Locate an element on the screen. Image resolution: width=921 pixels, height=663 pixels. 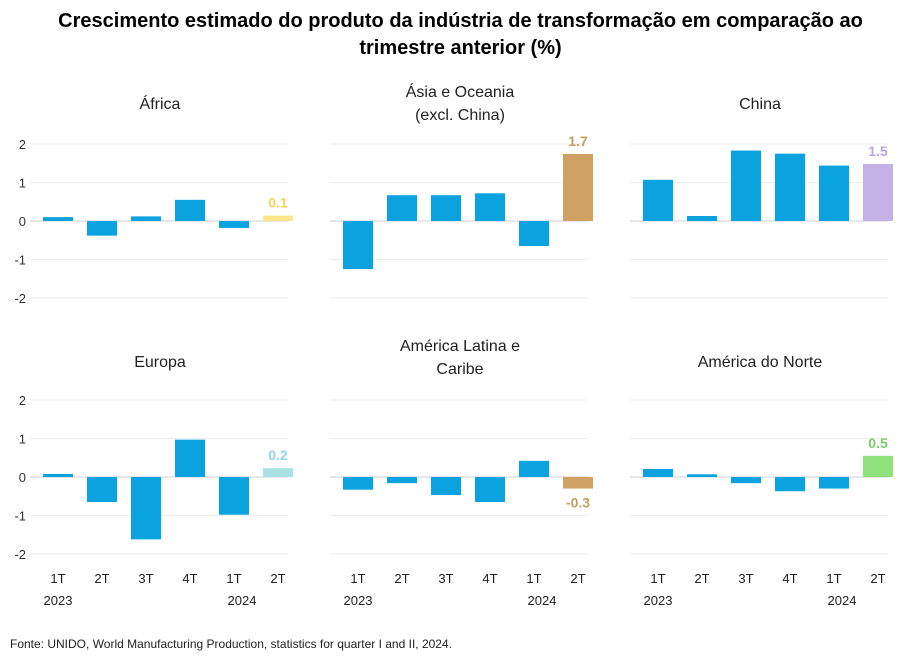
data-label-5: -0.3 is located at coordinates (578, 503).